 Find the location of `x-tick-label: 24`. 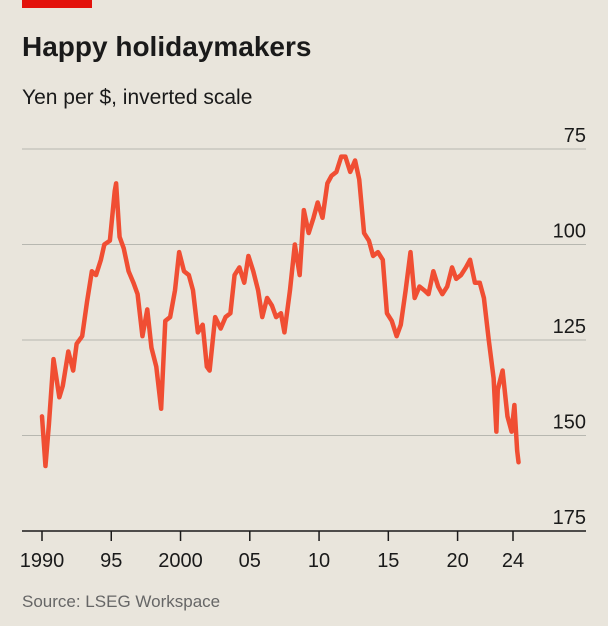

x-tick-label: 24 is located at coordinates (513, 561).